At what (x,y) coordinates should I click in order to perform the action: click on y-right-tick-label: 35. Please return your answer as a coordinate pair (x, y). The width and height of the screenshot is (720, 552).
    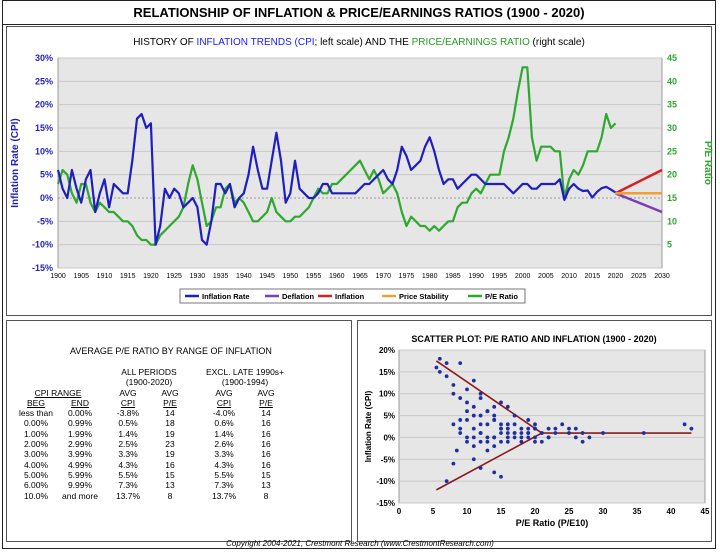
    Looking at the image, I should click on (672, 105).